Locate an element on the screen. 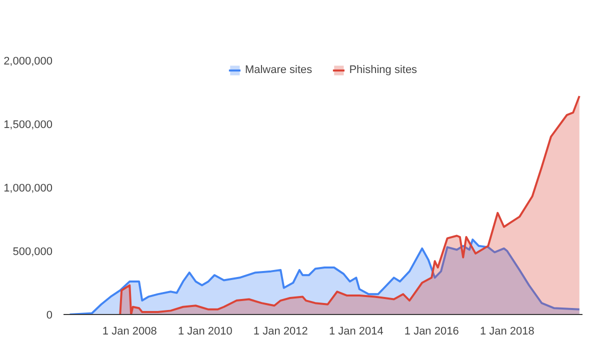 Image resolution: width=592 pixels, height=343 pixels. y-tick-label: 1,000,000 is located at coordinates (28, 188).